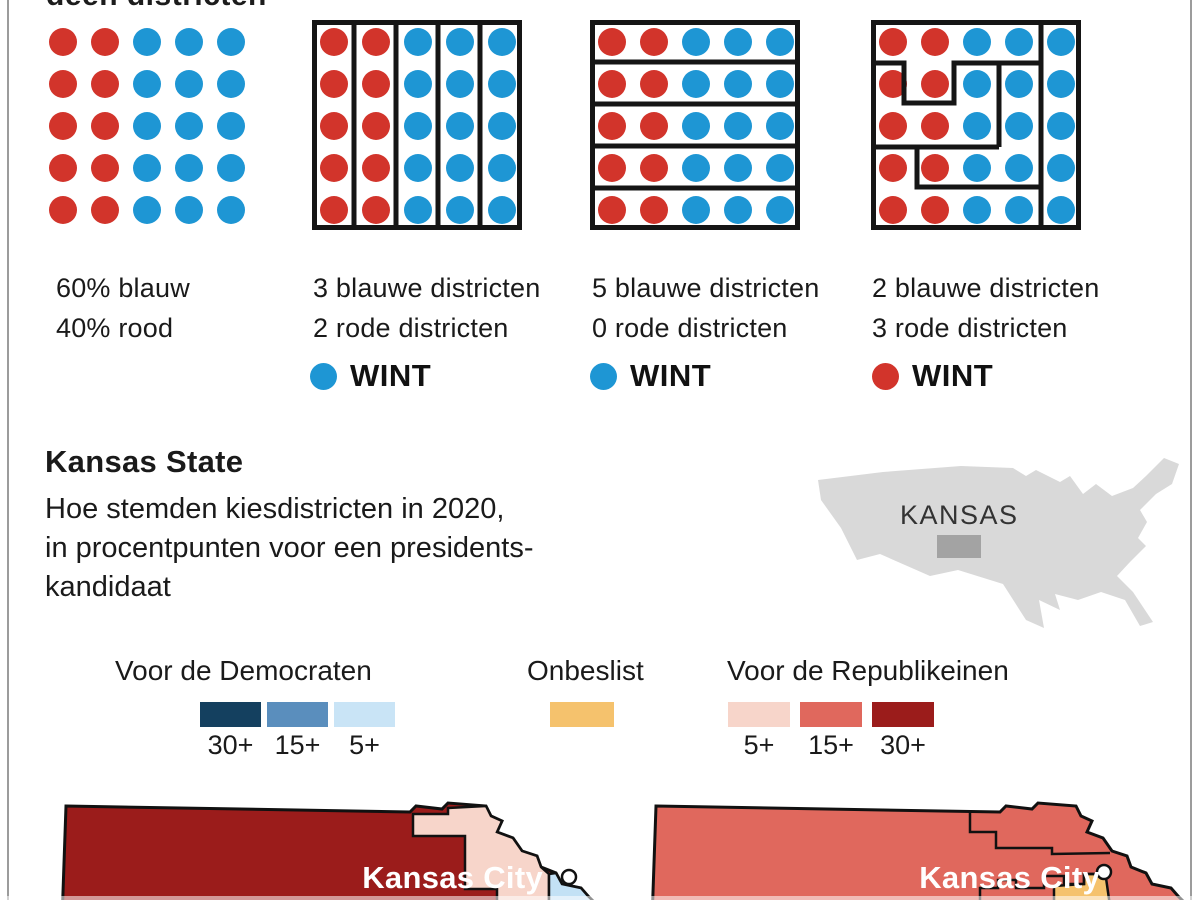  I want to click on right-border-line, so click(1191, 450).